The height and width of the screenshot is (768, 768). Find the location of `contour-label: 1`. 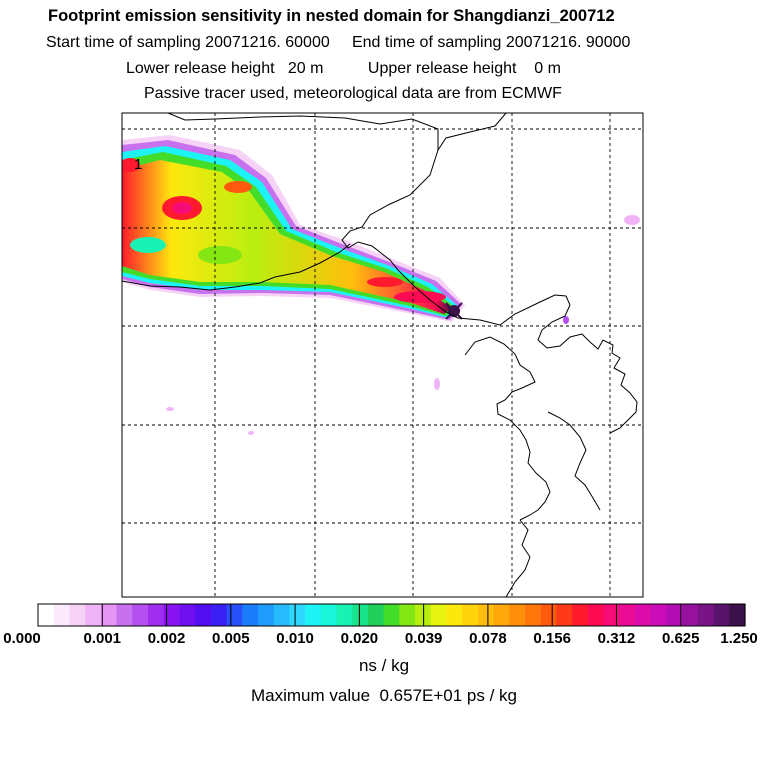

contour-label: 1 is located at coordinates (138, 164).